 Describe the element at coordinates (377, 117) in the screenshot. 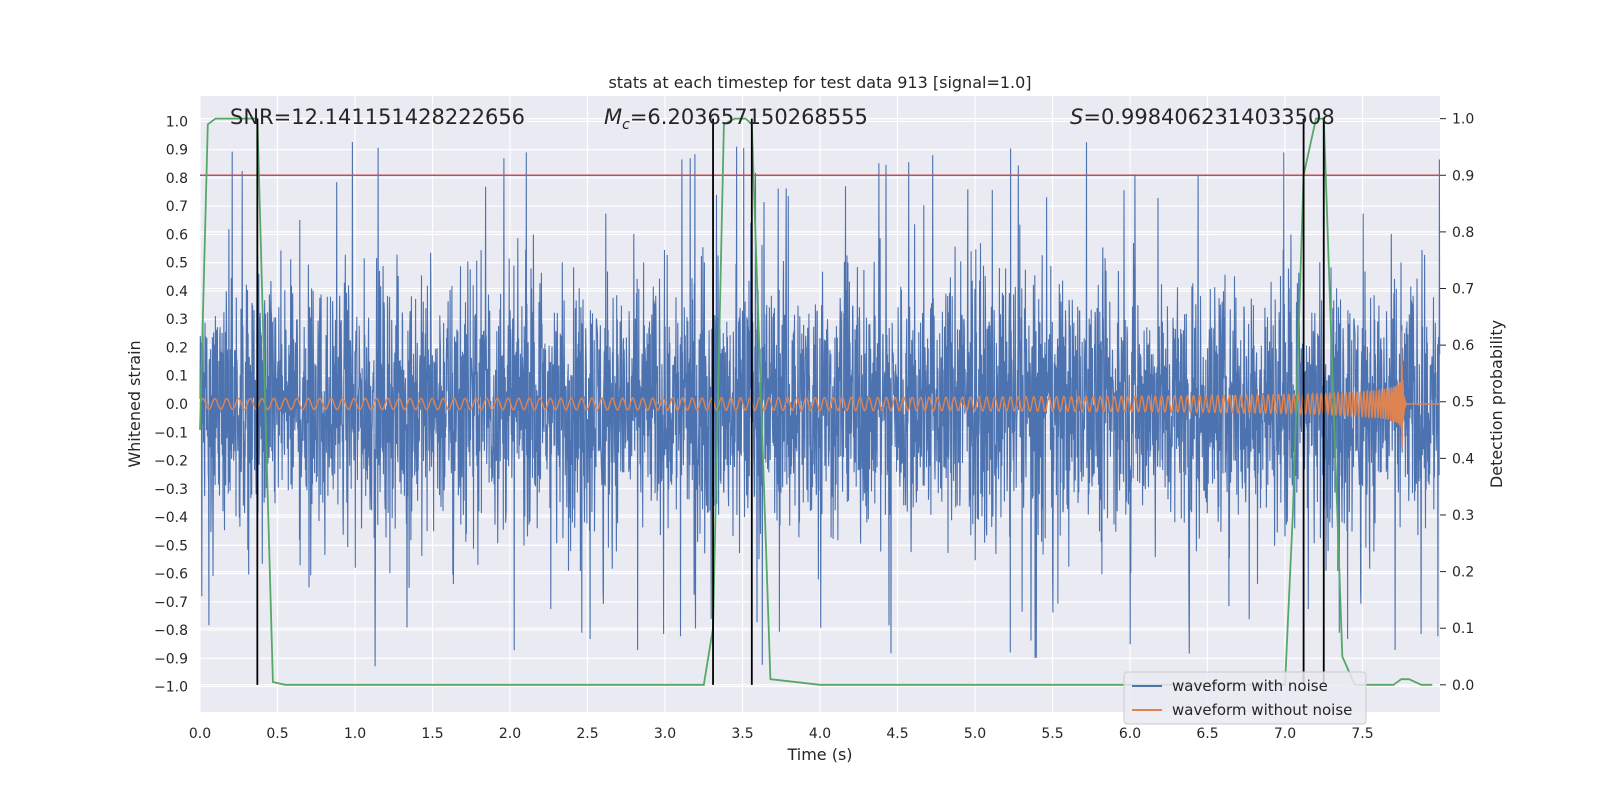

I see `snr-annotation: SNR=12.141151428222656` at that location.